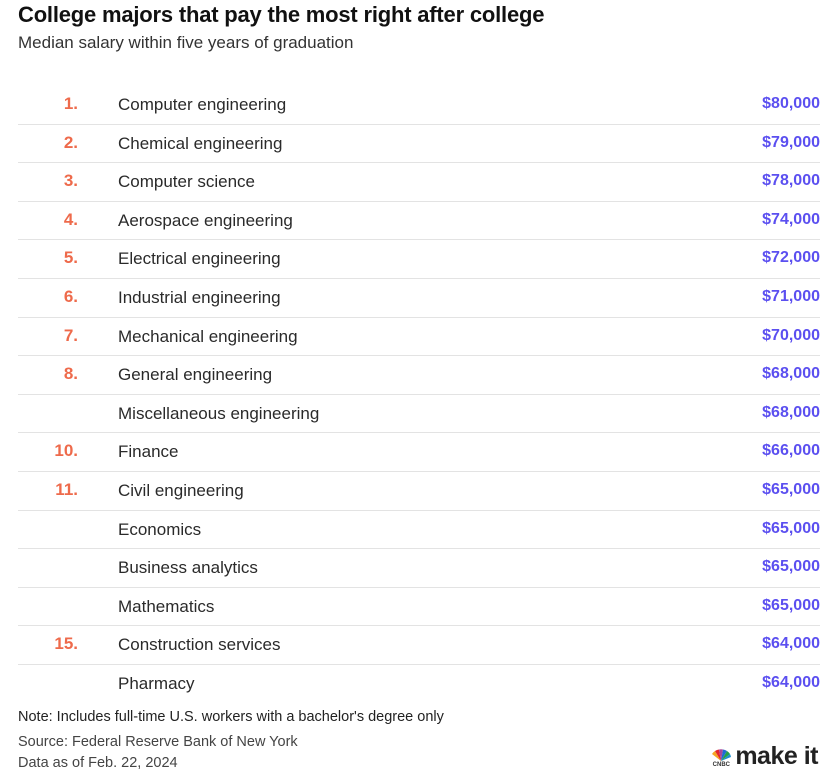  Describe the element at coordinates (419, 607) in the screenshot. I see `table-row: Mathematics $65,000` at that location.